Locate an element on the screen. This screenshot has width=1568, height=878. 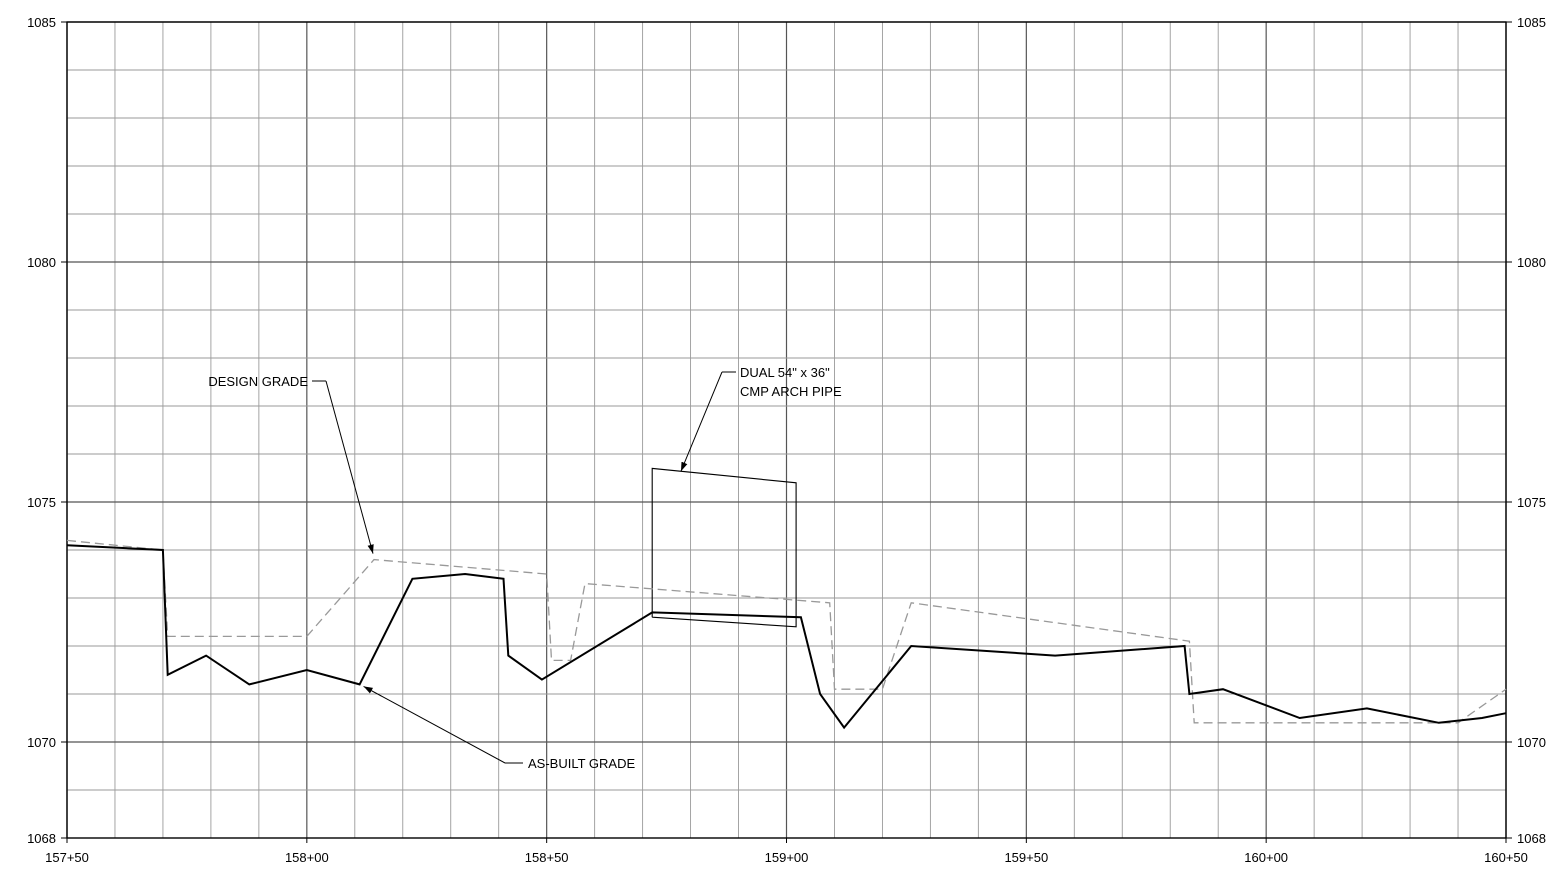
y-tick-label-left: 1080 is located at coordinates (41, 262).